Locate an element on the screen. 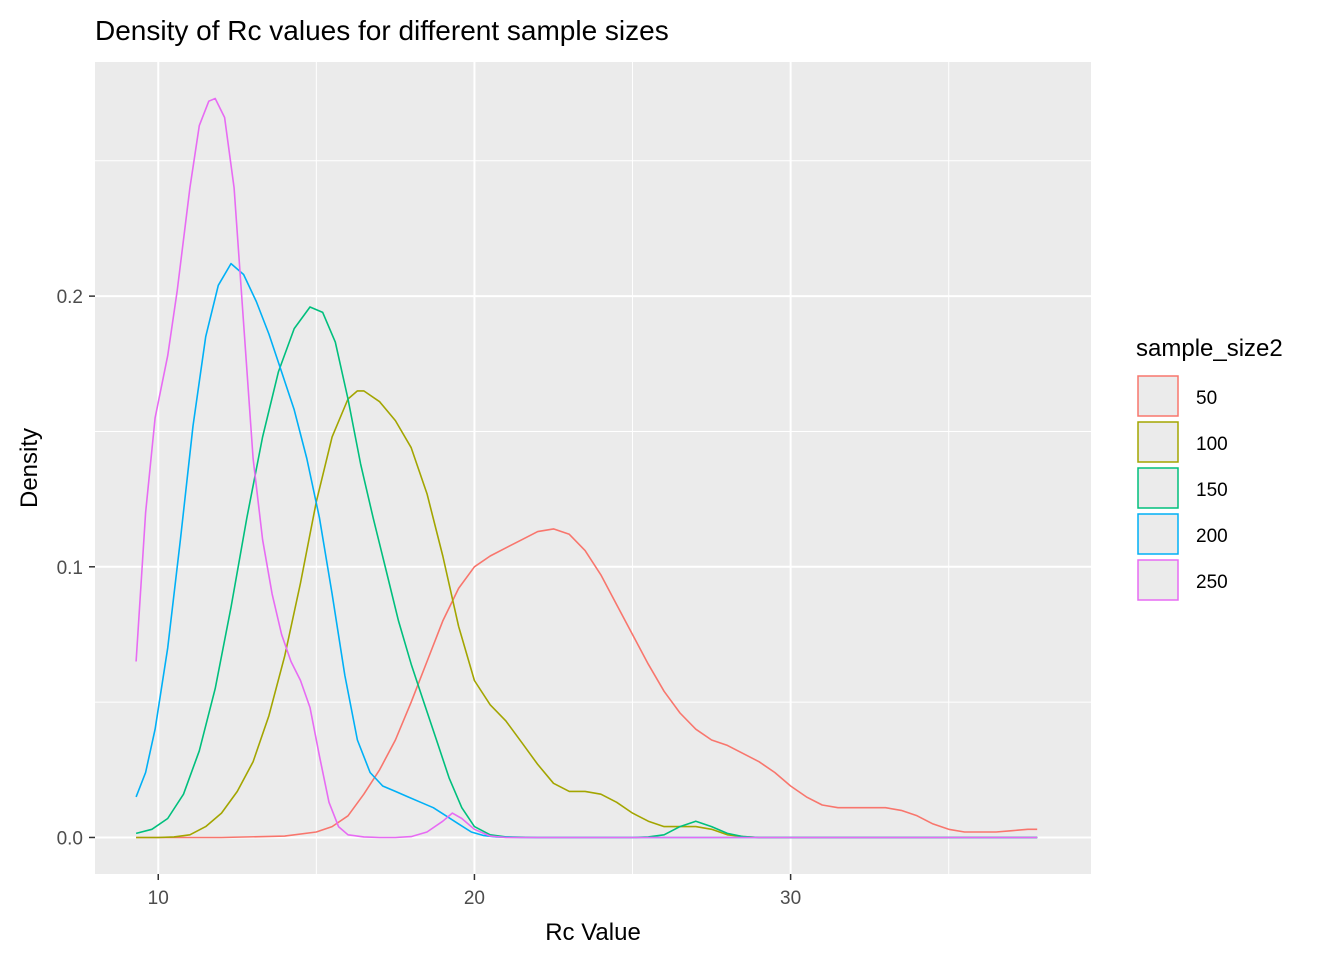 Image resolution: width=1344 pixels, height=960 pixels. y-axis: 0.0 0.1 0.2 is located at coordinates (76, 568).